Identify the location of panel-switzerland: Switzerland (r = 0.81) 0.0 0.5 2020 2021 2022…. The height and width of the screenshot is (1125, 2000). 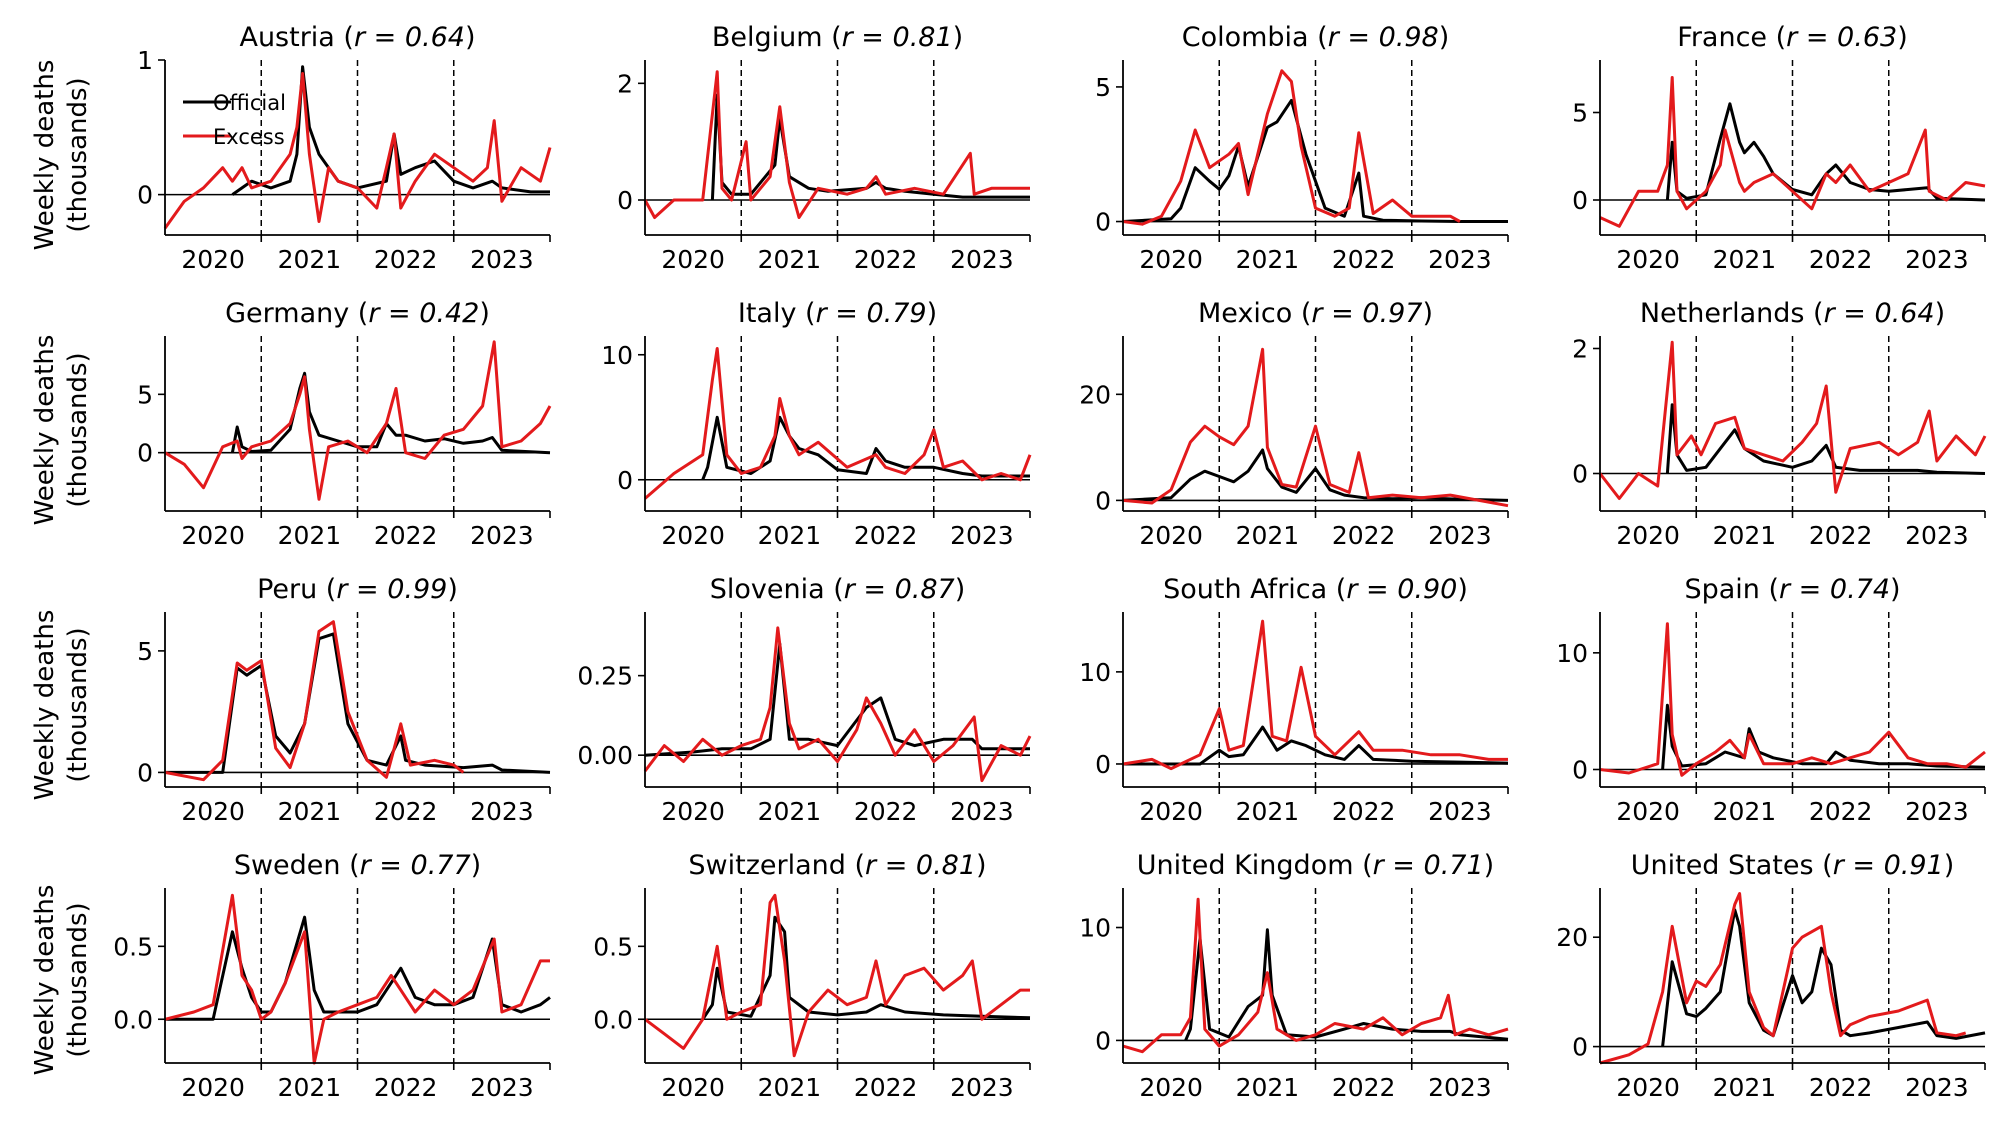
(812, 976).